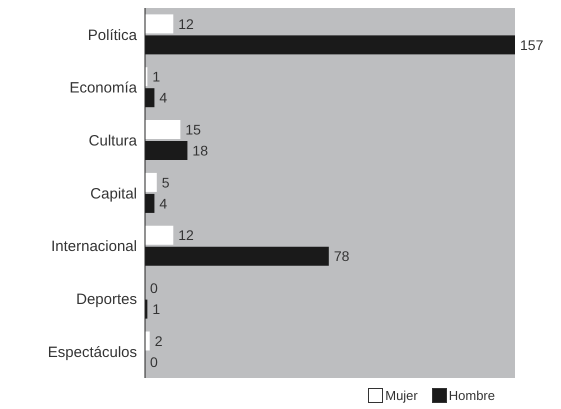 The height and width of the screenshot is (409, 561). I want to click on data-label: 15, so click(193, 130).